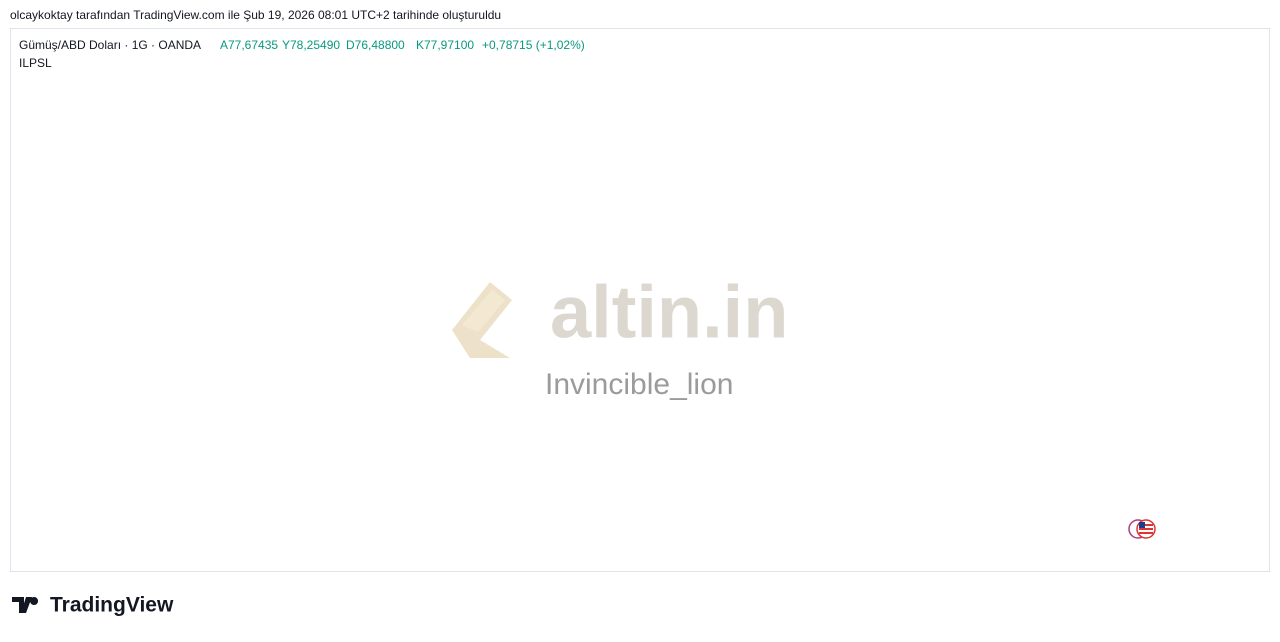 The image size is (1280, 642). Describe the element at coordinates (445, 45) in the screenshot. I see `legend-close: K77,97100` at that location.